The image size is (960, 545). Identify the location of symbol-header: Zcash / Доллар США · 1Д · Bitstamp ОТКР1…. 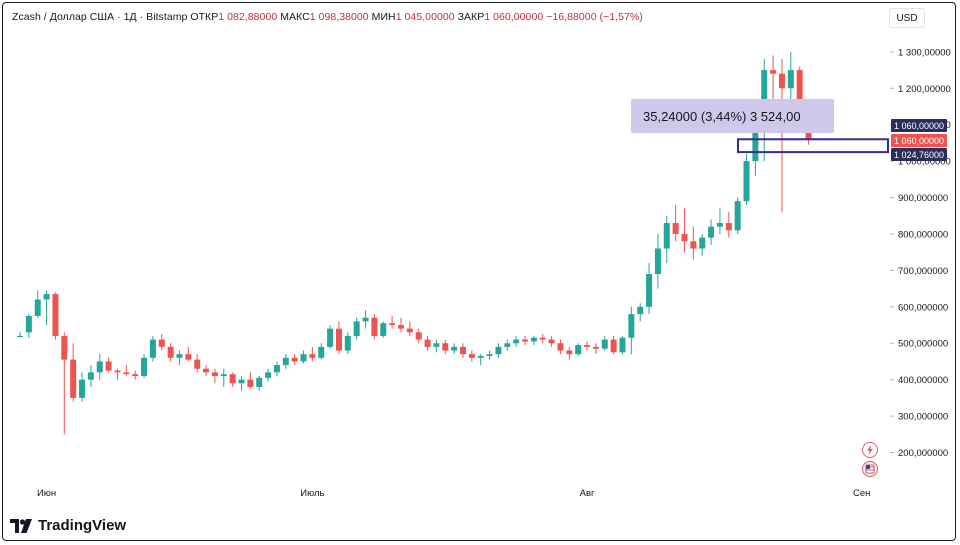
(327, 17).